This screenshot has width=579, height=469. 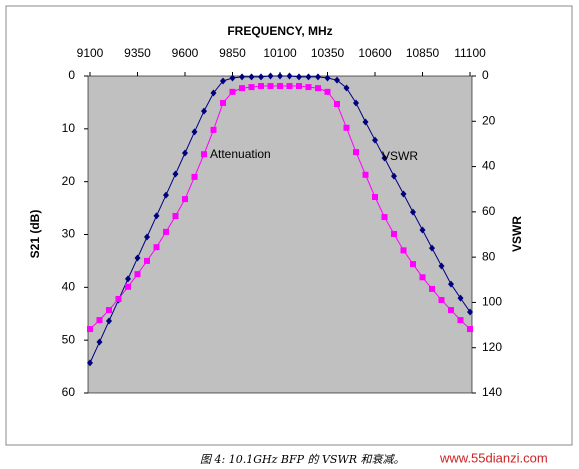 I want to click on y2-tick-label: 40, so click(x=489, y=166).